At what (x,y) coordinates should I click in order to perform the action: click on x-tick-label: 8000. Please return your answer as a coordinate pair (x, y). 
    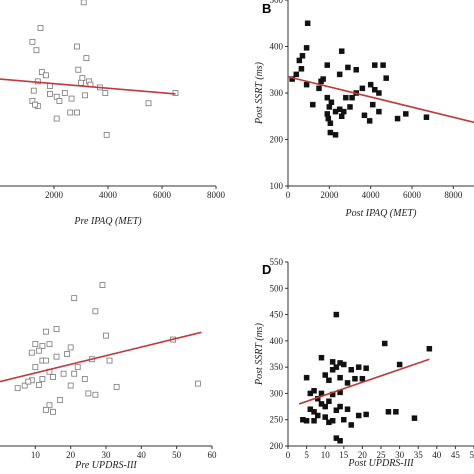
    Looking at the image, I should click on (216, 195).